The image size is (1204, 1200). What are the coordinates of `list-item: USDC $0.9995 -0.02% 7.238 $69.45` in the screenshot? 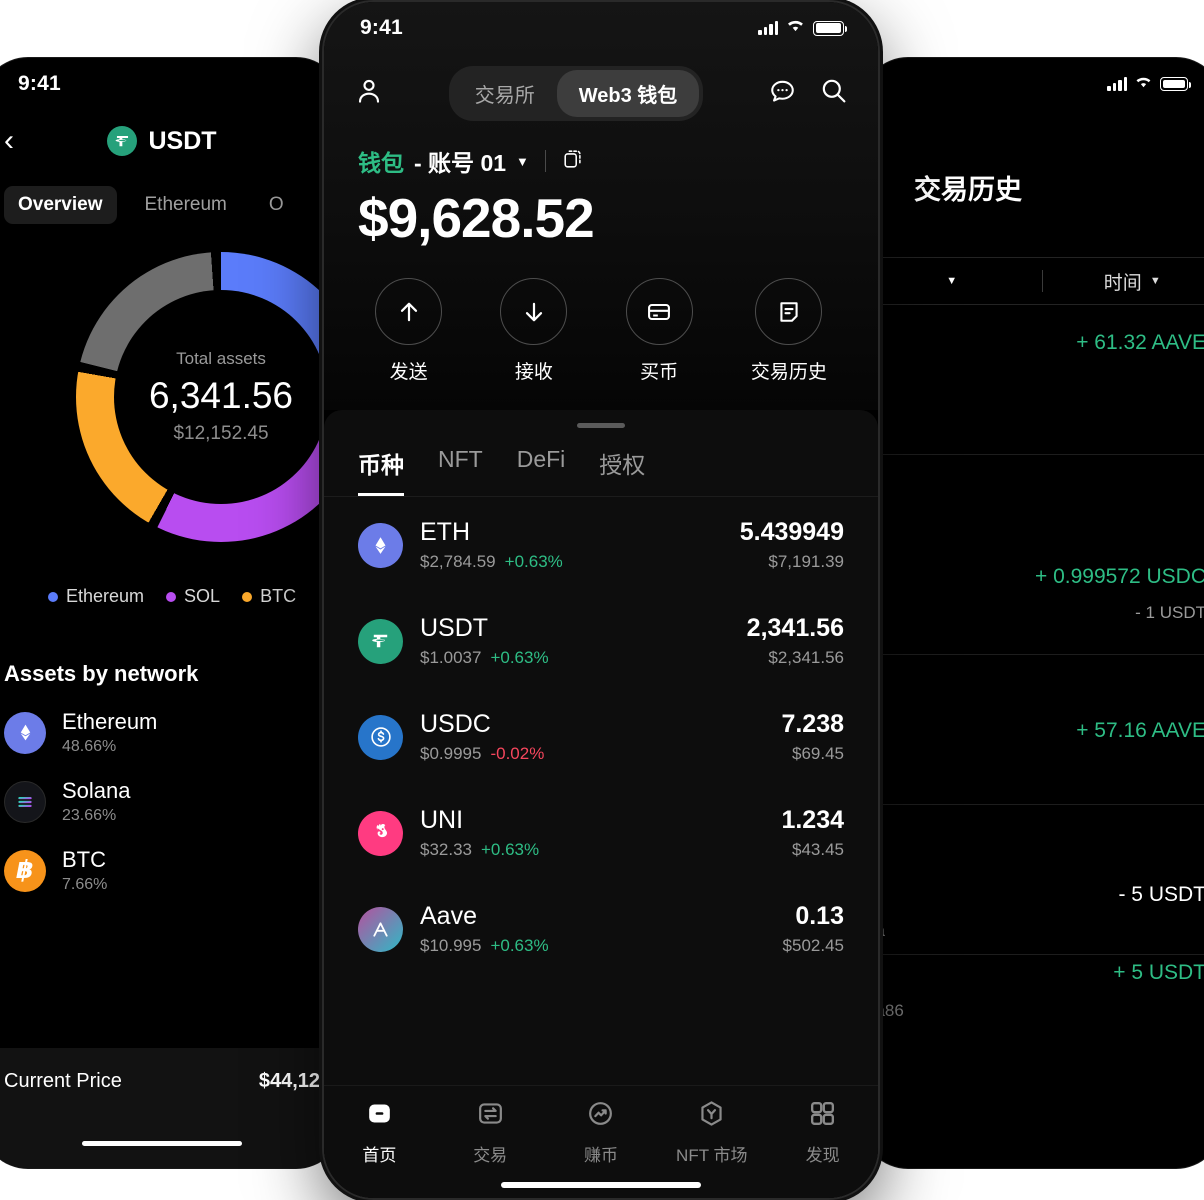 It's located at (601, 737).